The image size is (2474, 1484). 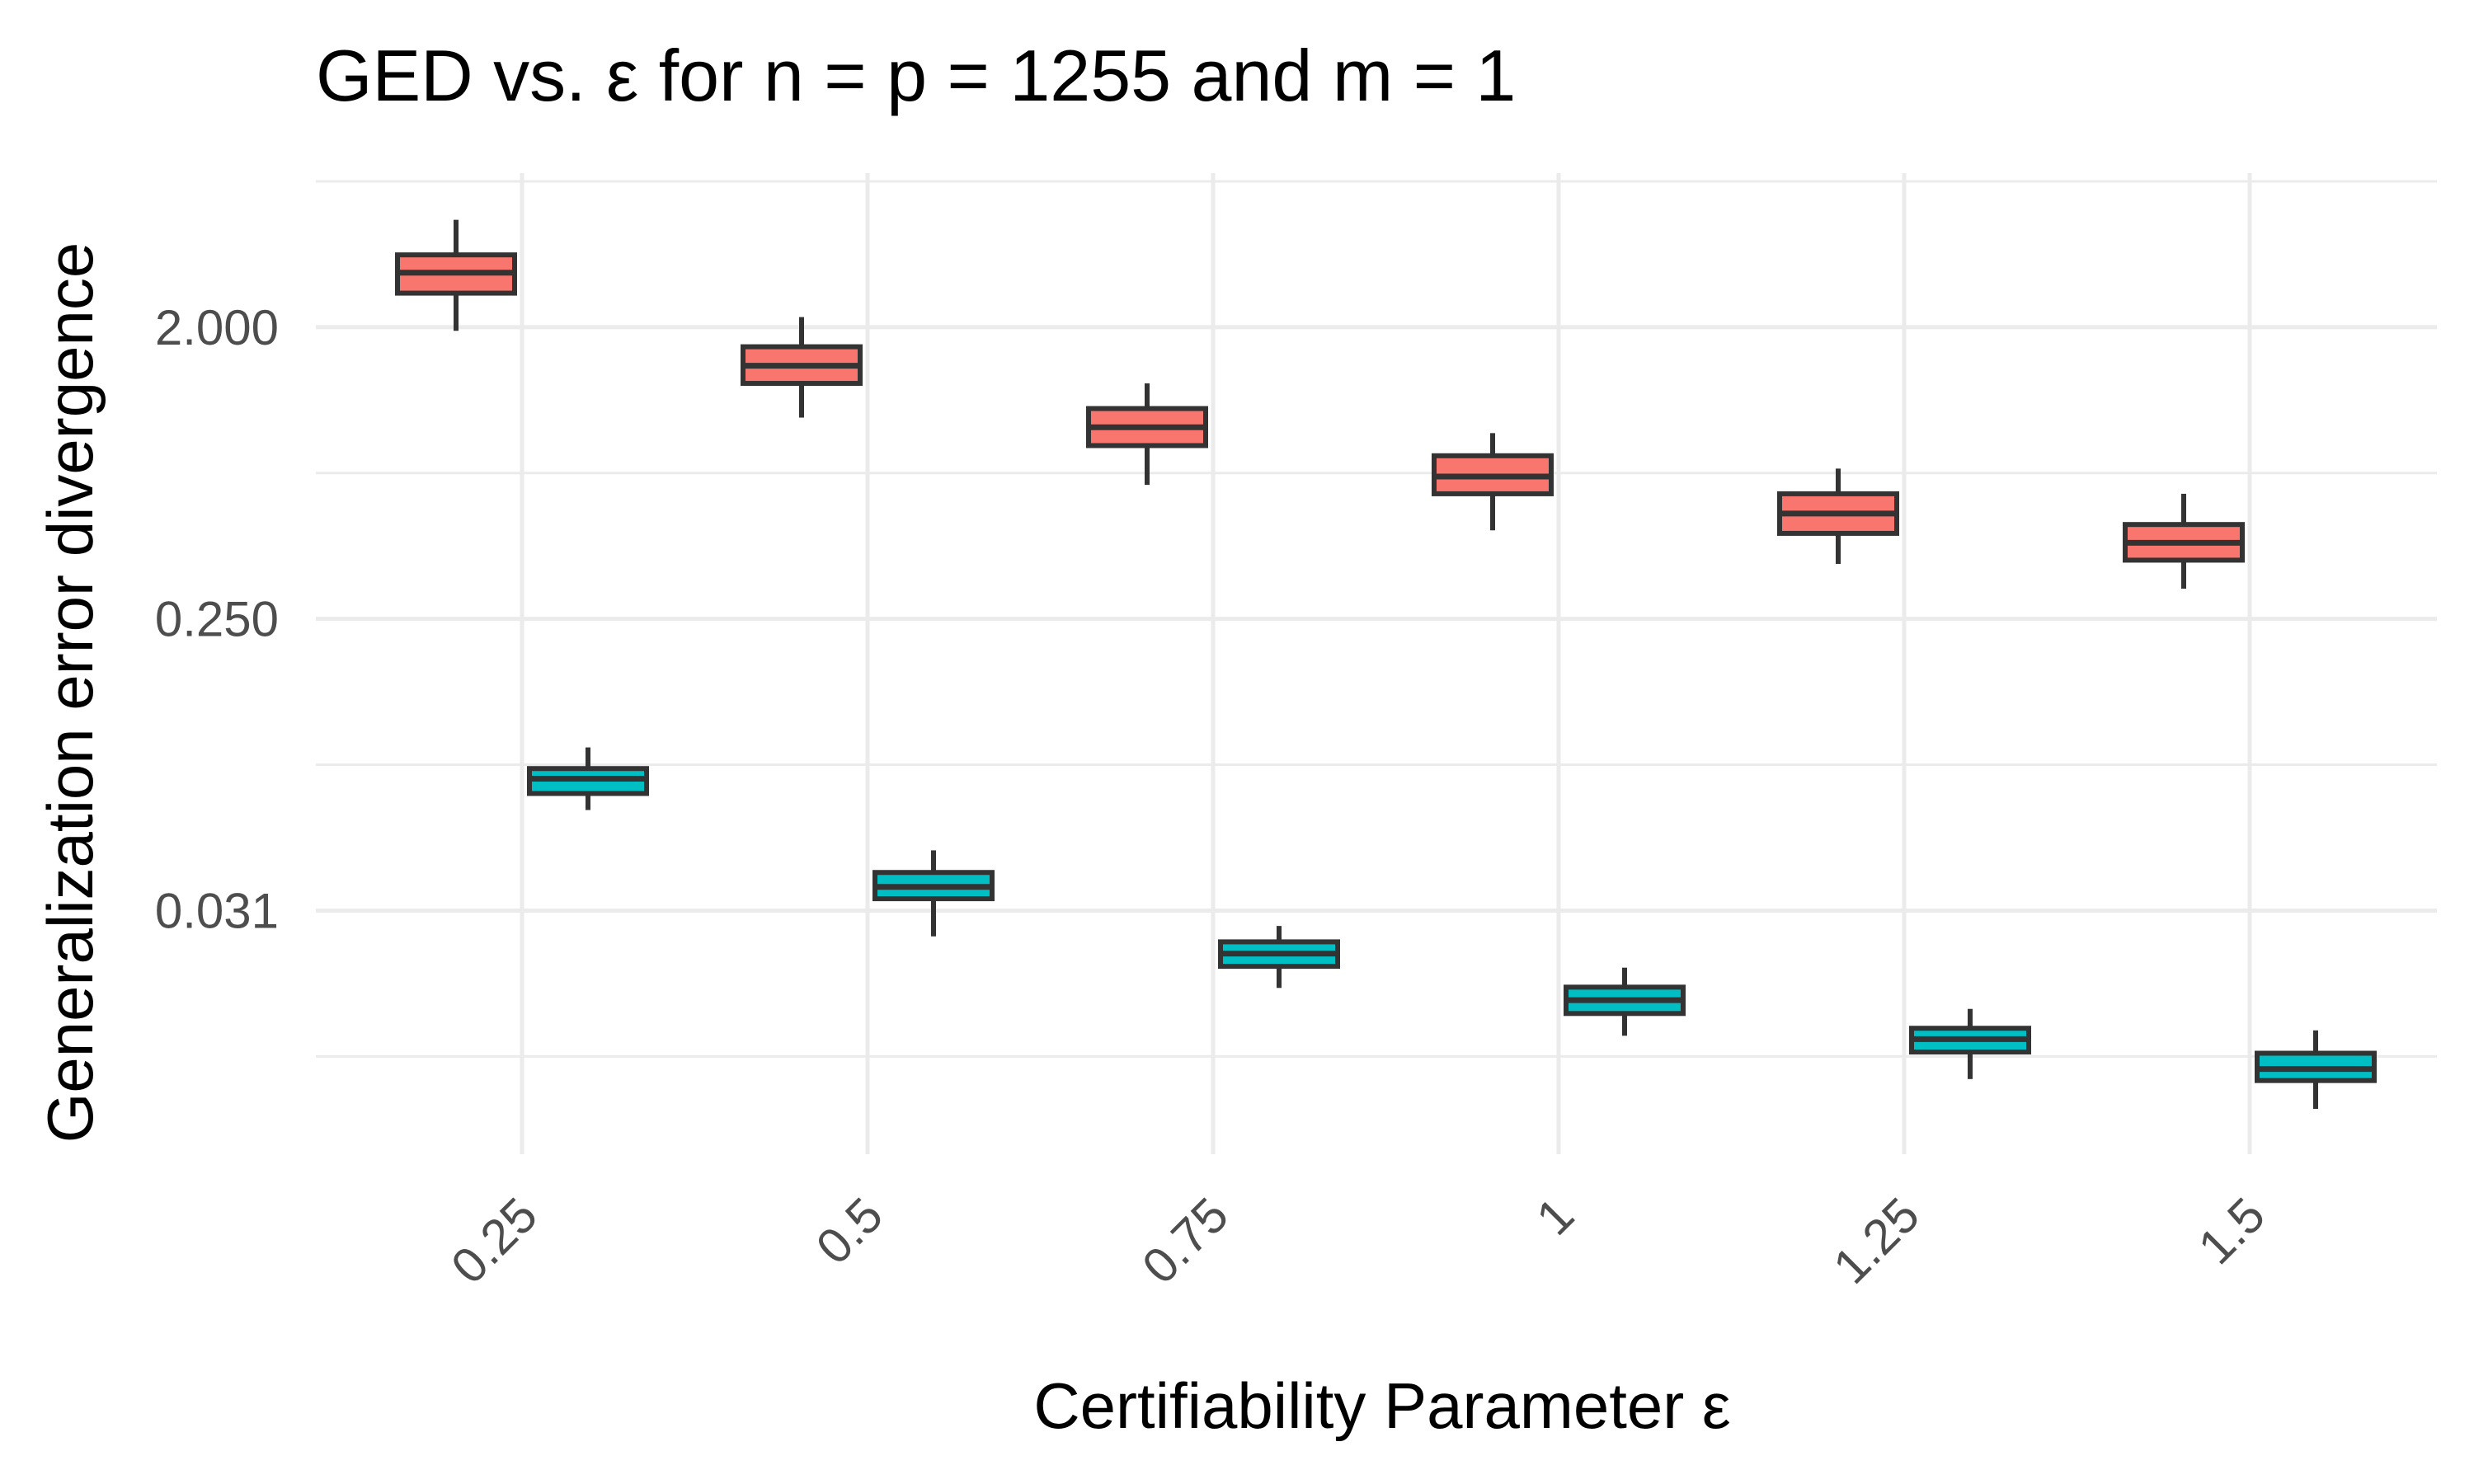 I want to click on x-tick-label: 0.75, so click(x=1185, y=1240).